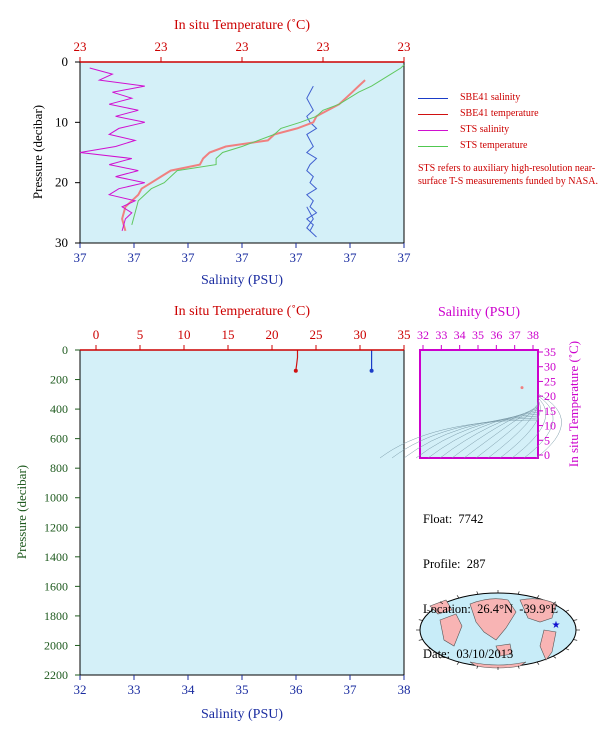  Describe the element at coordinates (65, 61) in the screenshot. I see `top-pressure-tick-label: 0` at that location.